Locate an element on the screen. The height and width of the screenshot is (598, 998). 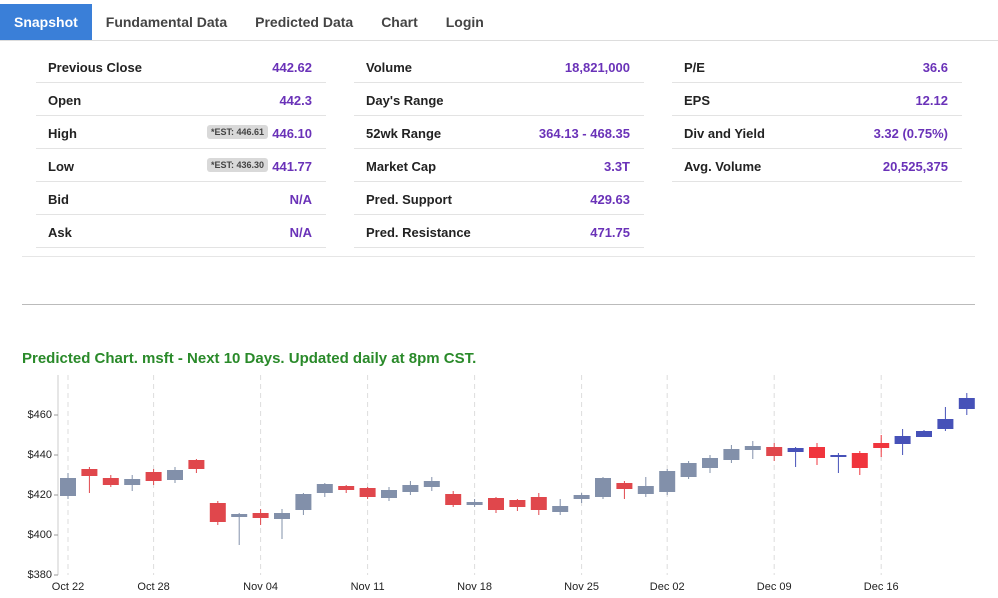
stat-row: 52wk Range 364.13 - 468.35 is located at coordinates (499, 132).